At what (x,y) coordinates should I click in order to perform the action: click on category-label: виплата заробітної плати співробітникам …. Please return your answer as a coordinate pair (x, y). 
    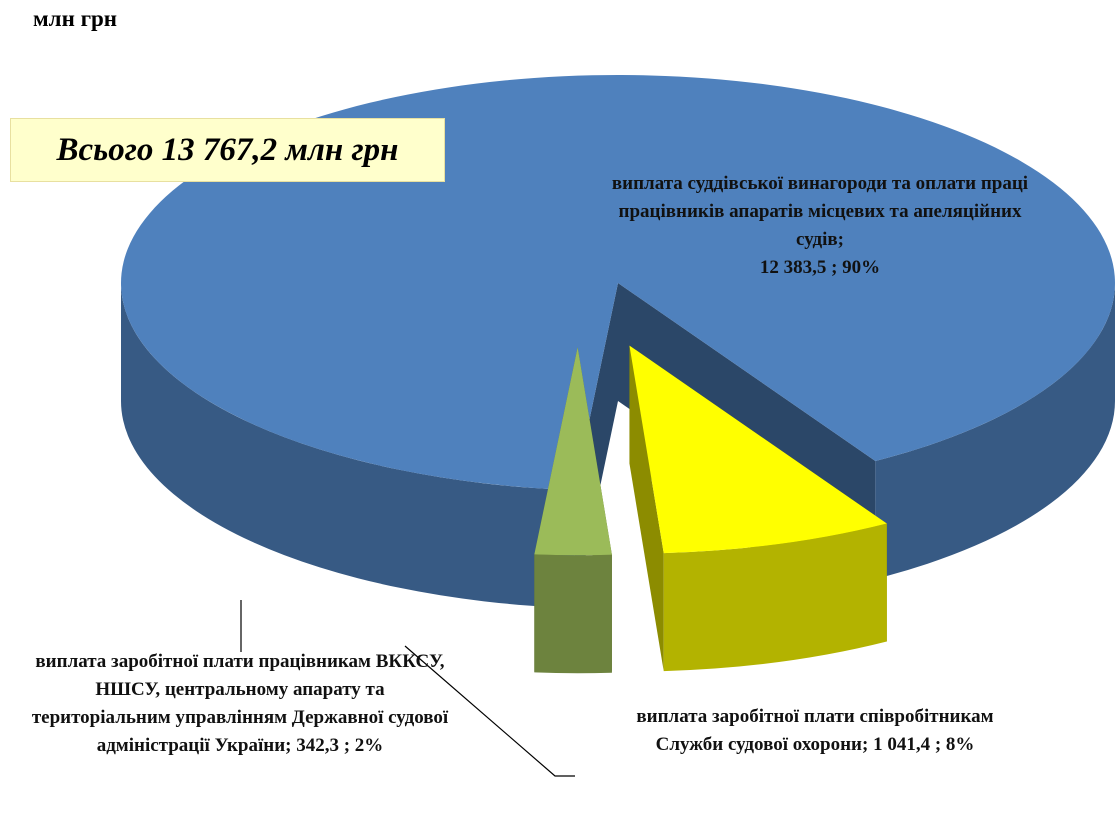
    Looking at the image, I should click on (815, 730).